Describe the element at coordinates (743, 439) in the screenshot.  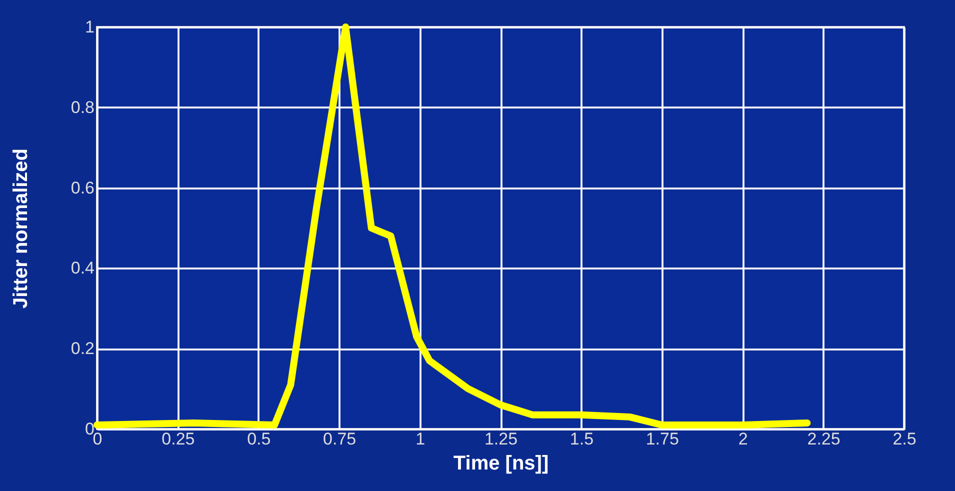
I see `x-tick-label: 2` at that location.